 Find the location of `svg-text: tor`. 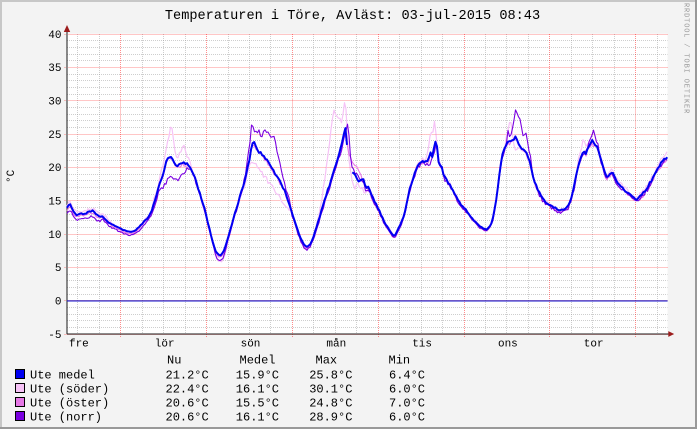

svg-text: tor is located at coordinates (594, 345).